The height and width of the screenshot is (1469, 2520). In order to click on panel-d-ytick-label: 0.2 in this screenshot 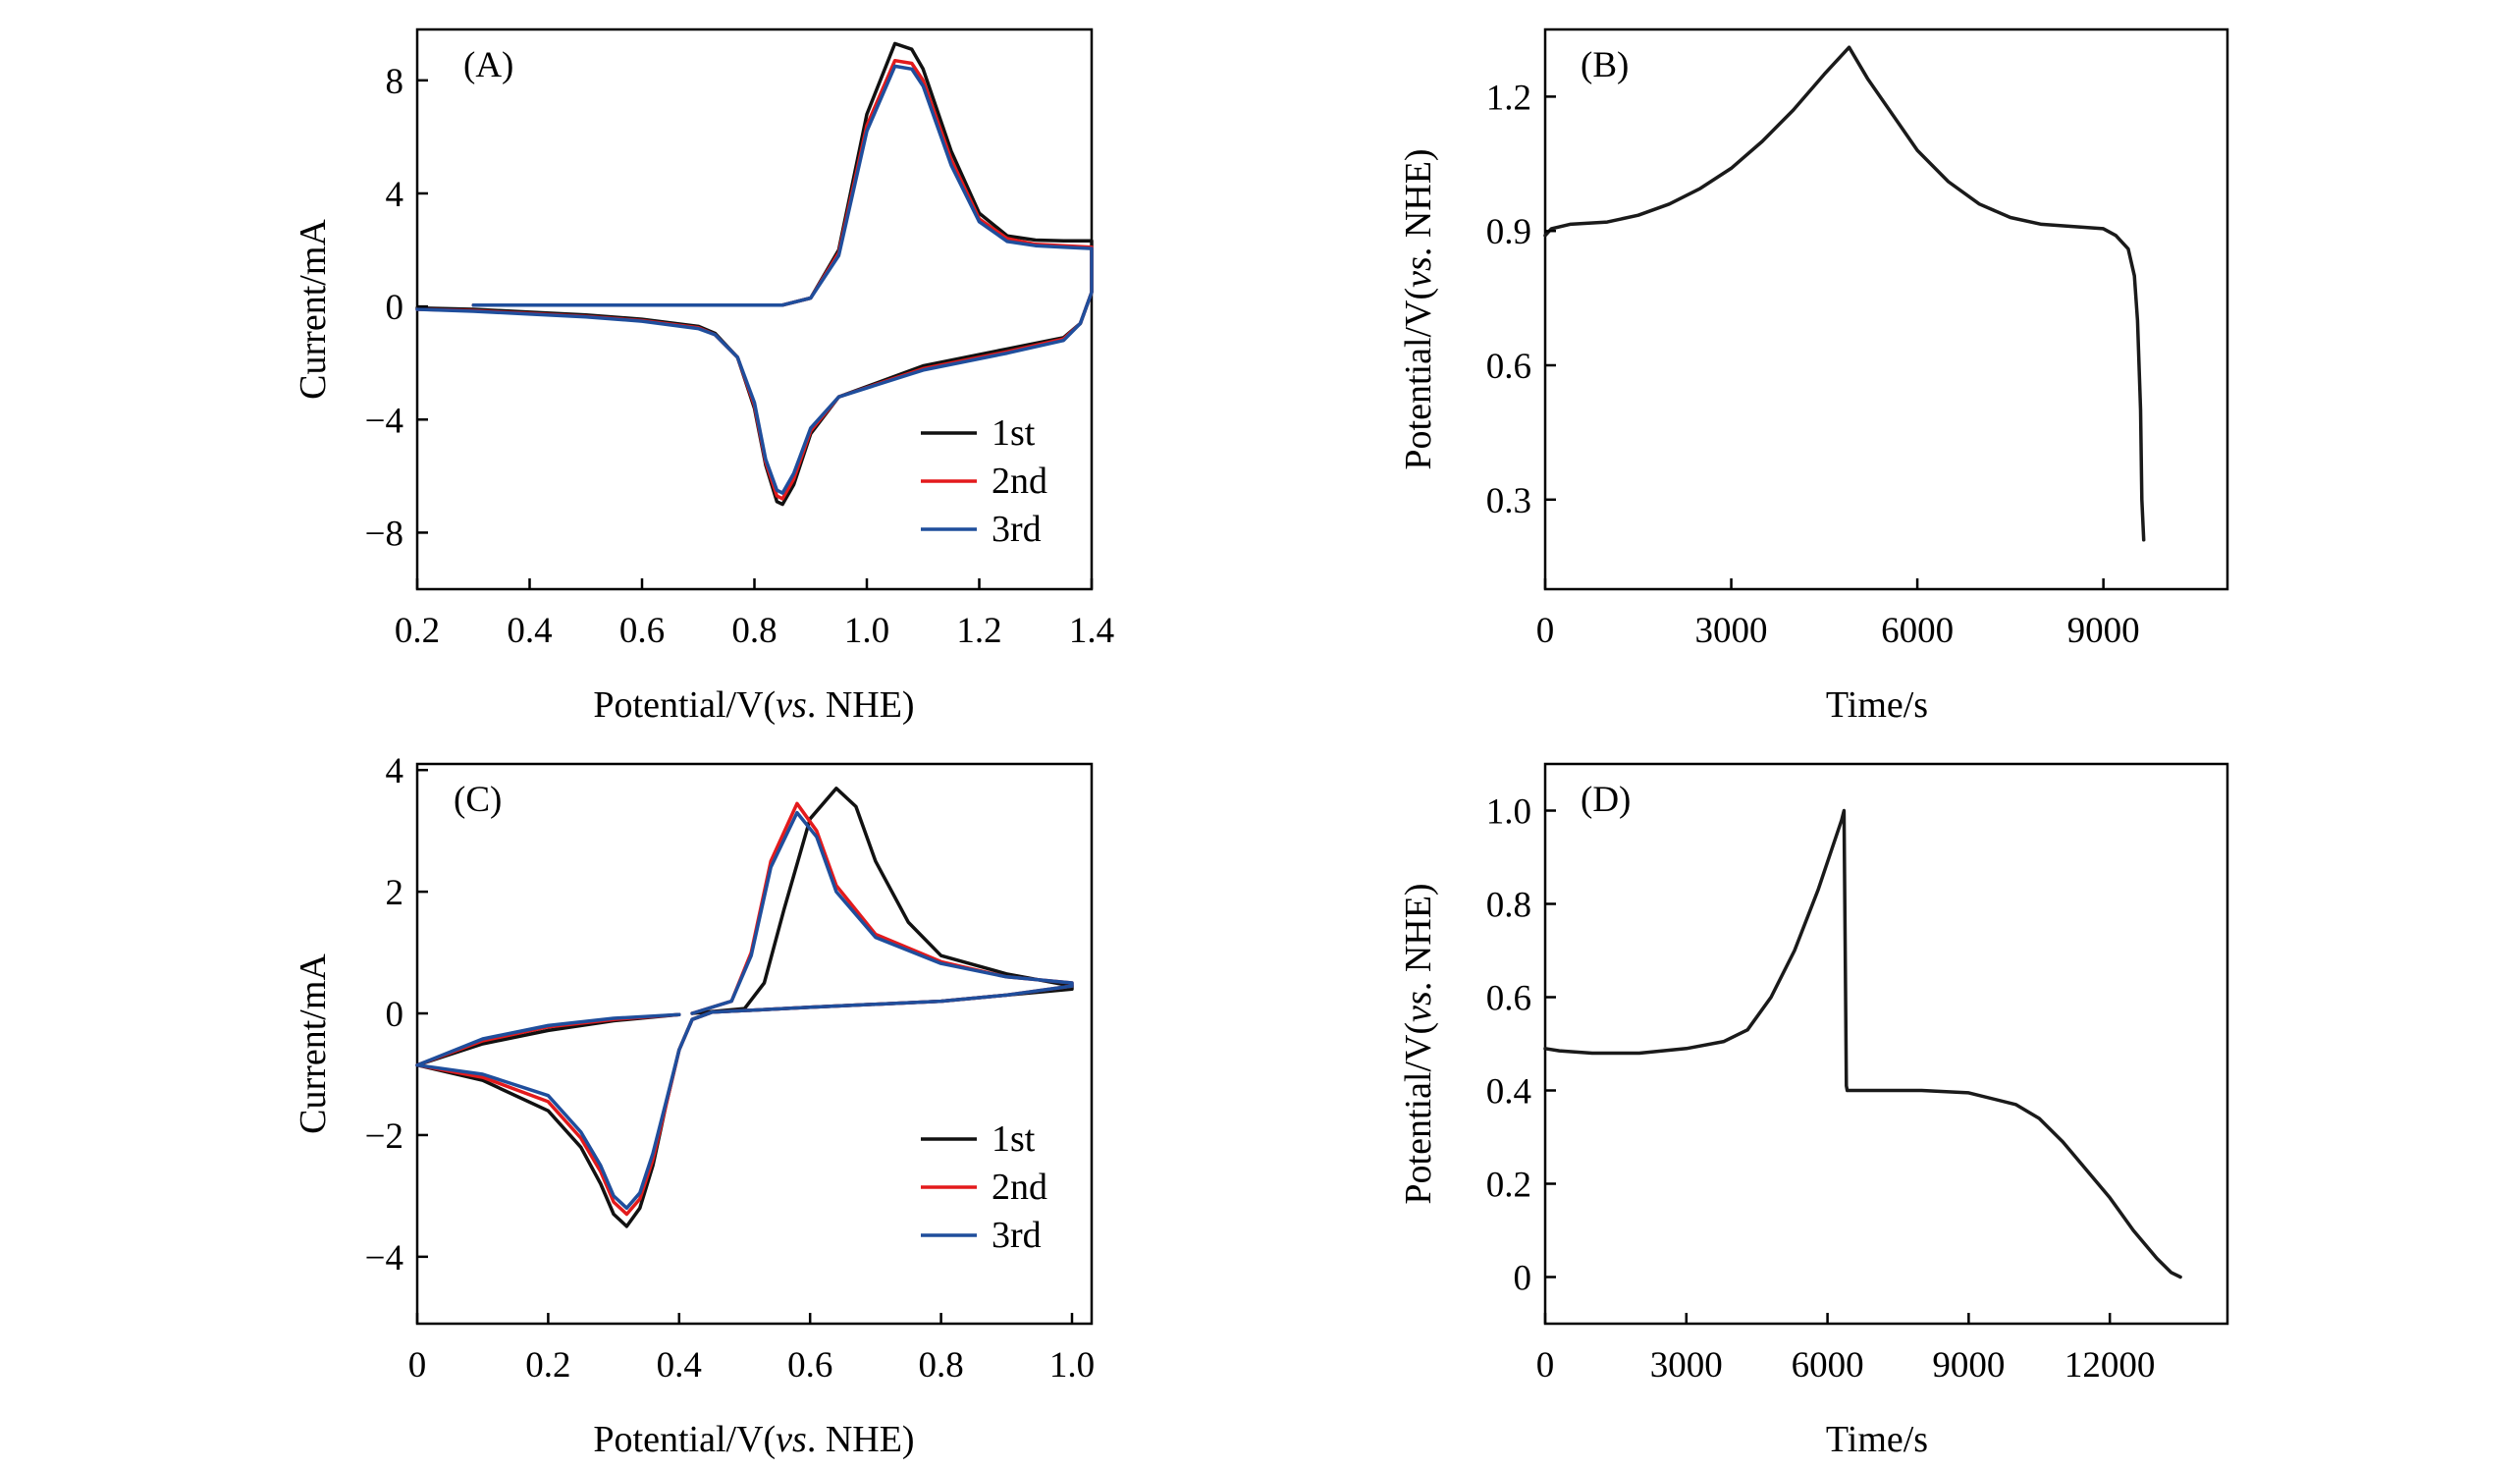, I will do `click(1508, 1186)`.